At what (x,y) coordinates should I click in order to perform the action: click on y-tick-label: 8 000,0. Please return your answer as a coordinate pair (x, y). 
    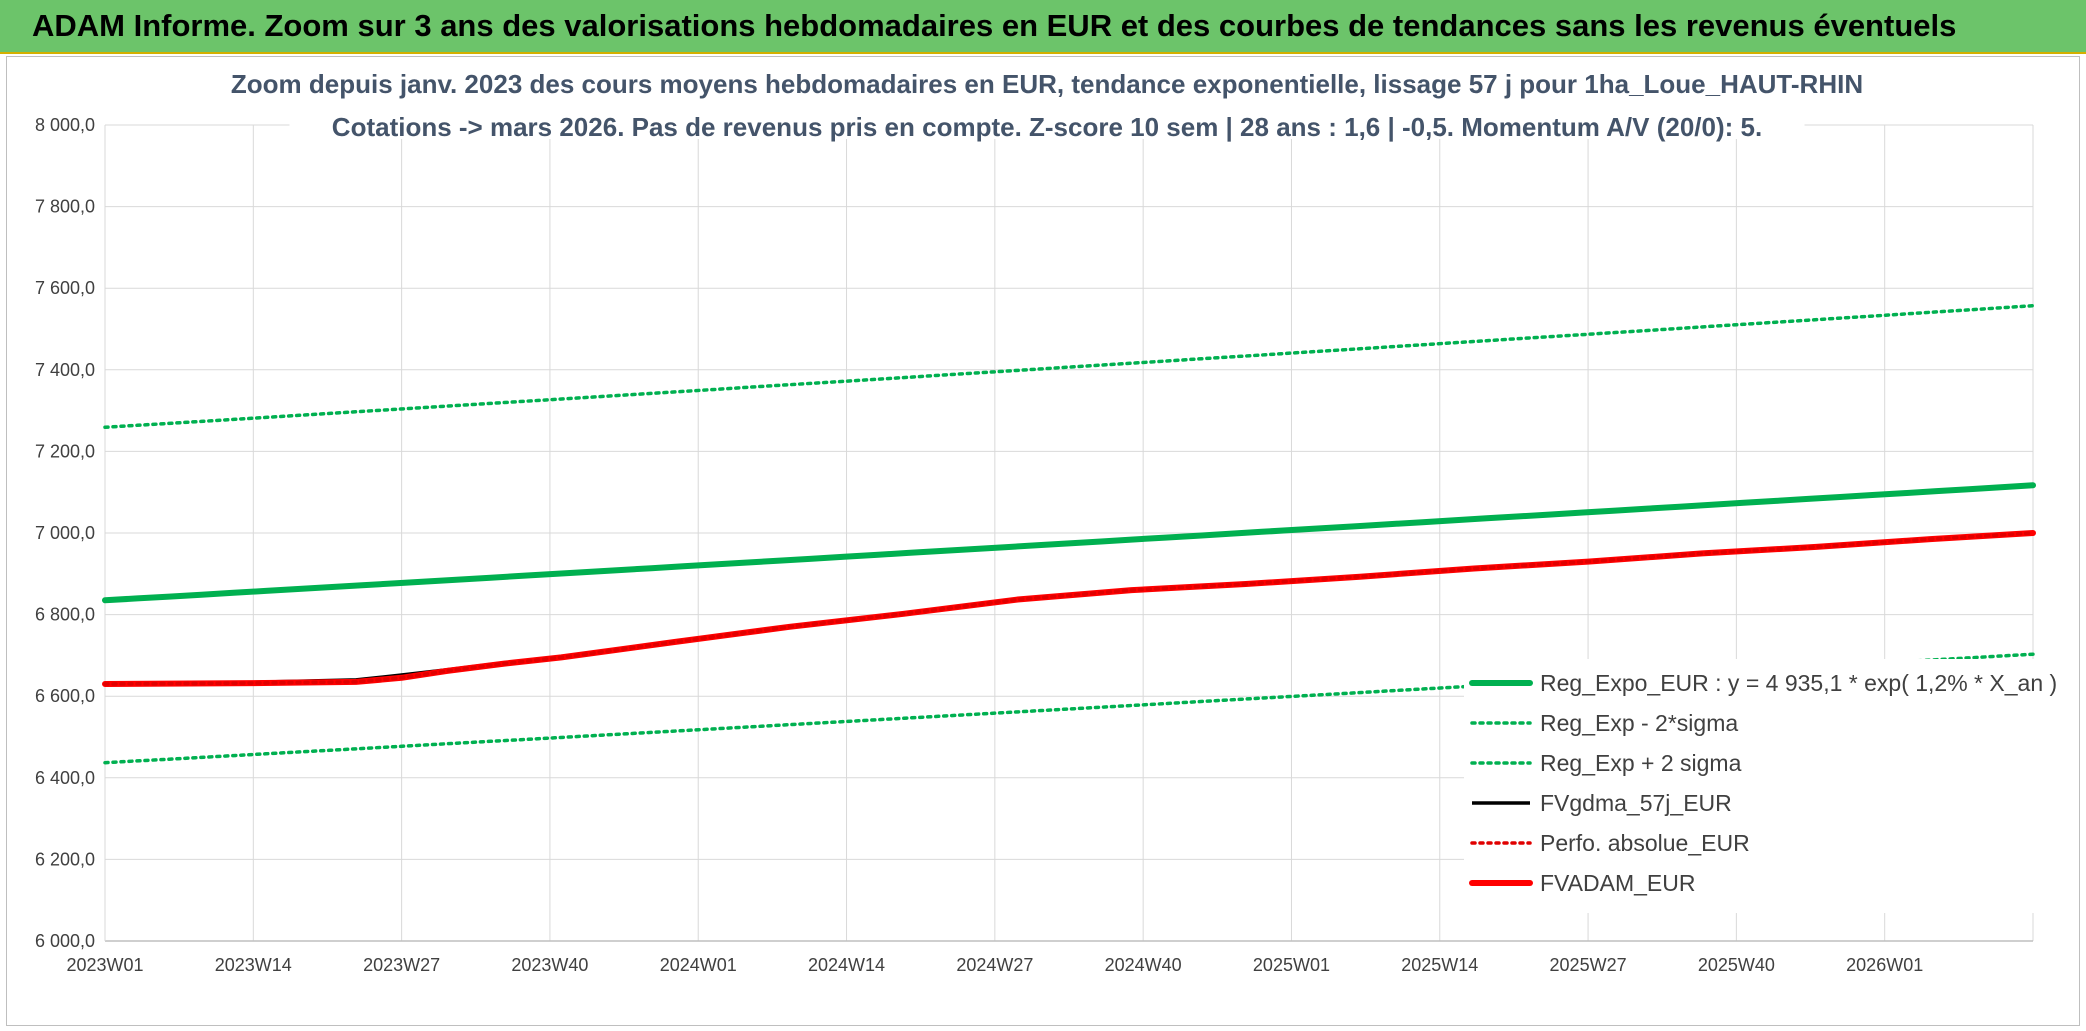
    Looking at the image, I should click on (65, 125).